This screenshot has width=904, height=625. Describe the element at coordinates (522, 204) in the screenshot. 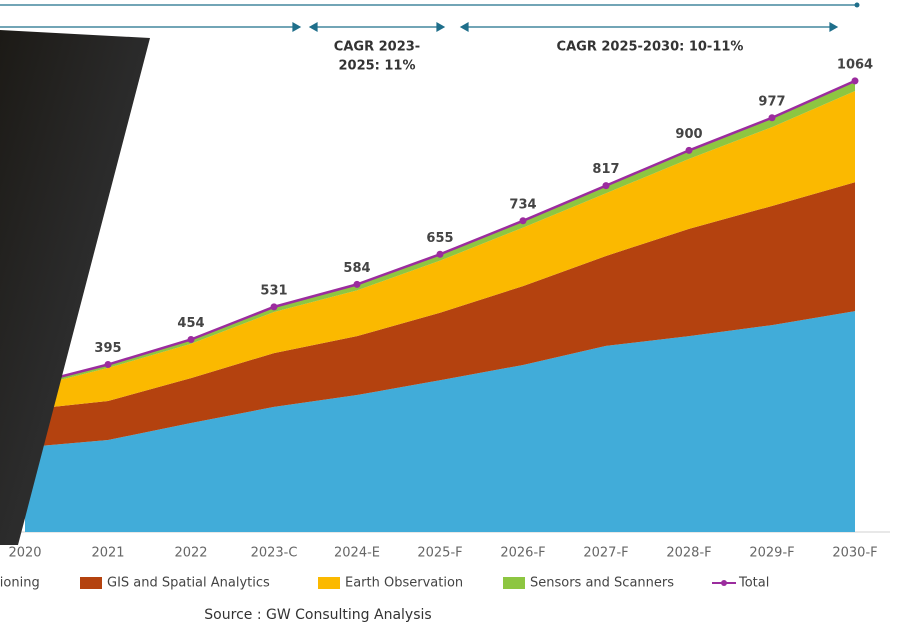

I see `data-label: 734` at that location.